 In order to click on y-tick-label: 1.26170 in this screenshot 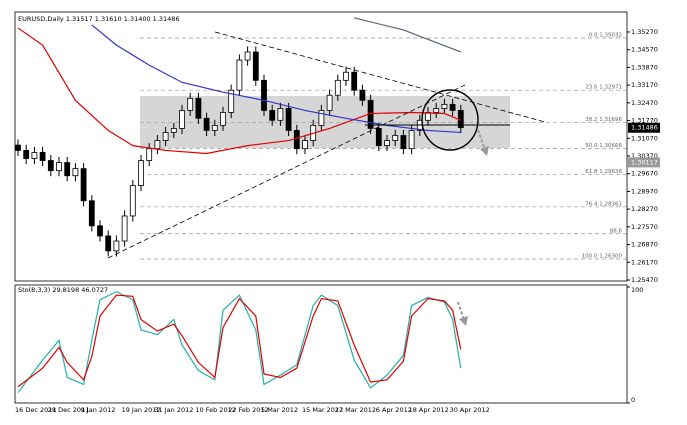, I will do `click(644, 262)`.